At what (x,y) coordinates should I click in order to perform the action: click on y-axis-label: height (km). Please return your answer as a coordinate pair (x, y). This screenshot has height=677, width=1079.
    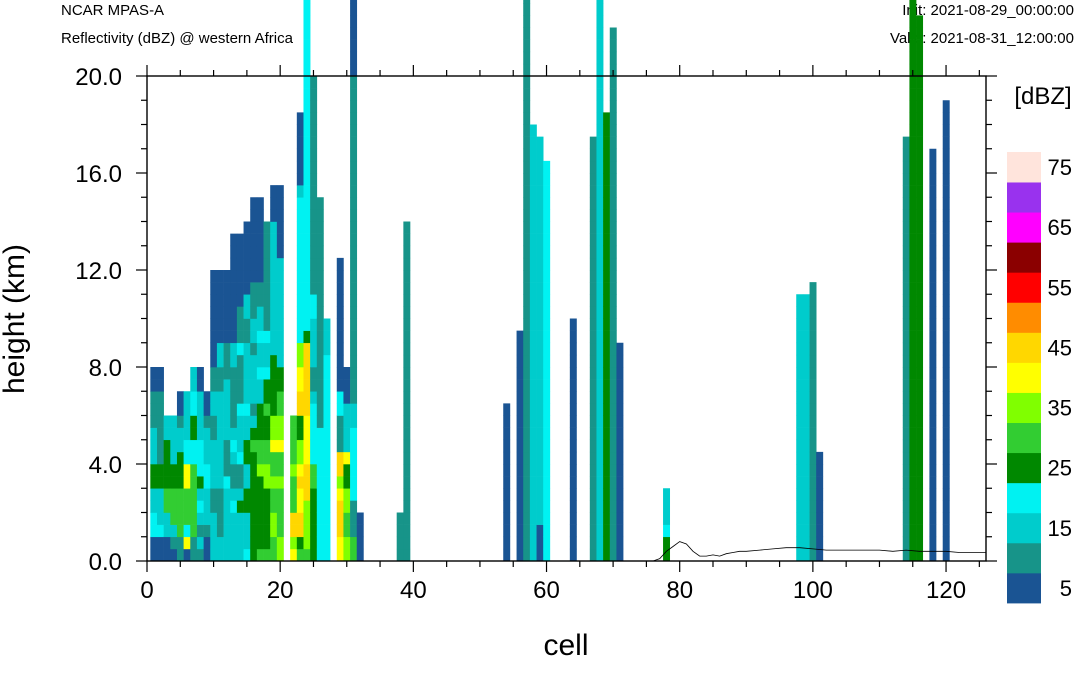
    Looking at the image, I should click on (15, 319).